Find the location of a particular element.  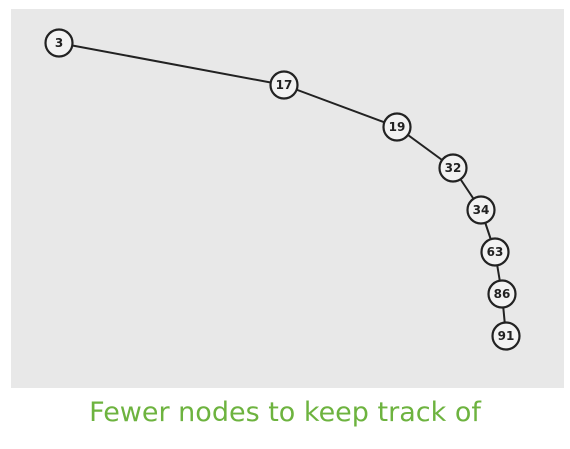

node-label: 17 is located at coordinates (284, 85).